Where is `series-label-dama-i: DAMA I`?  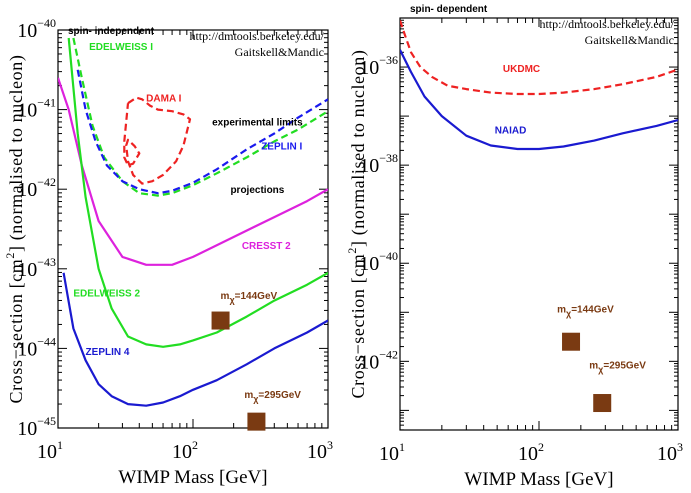 series-label-dama-i: DAMA I is located at coordinates (163, 99).